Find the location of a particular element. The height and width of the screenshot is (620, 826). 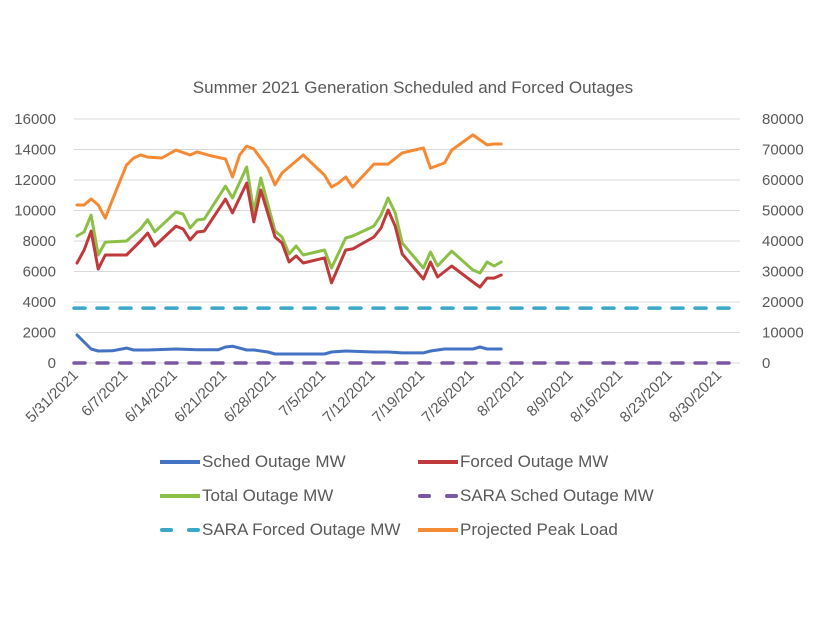

legend-item: Total Outage MW is located at coordinates (246, 496).